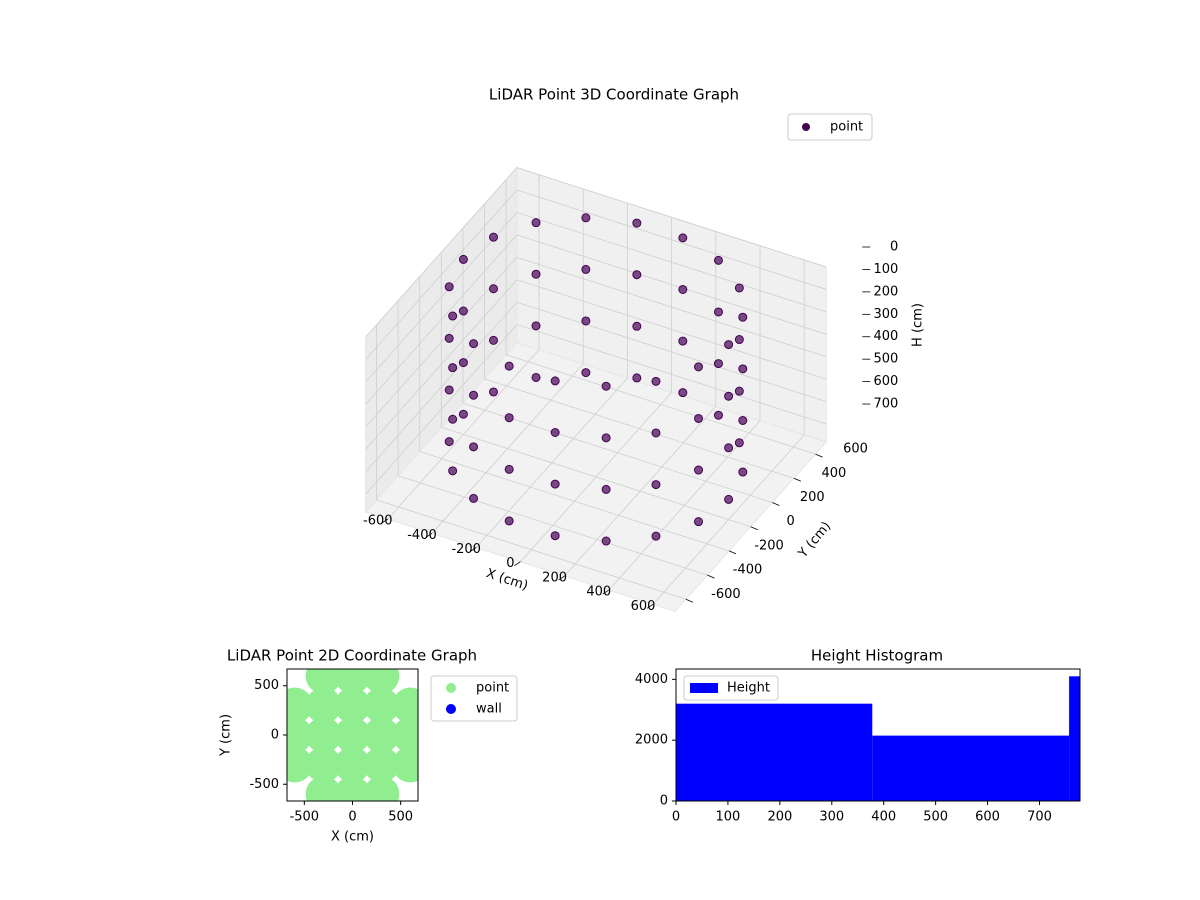  What do you see at coordinates (885, 404) in the screenshot?
I see `z-tick-label: 700` at bounding box center [885, 404].